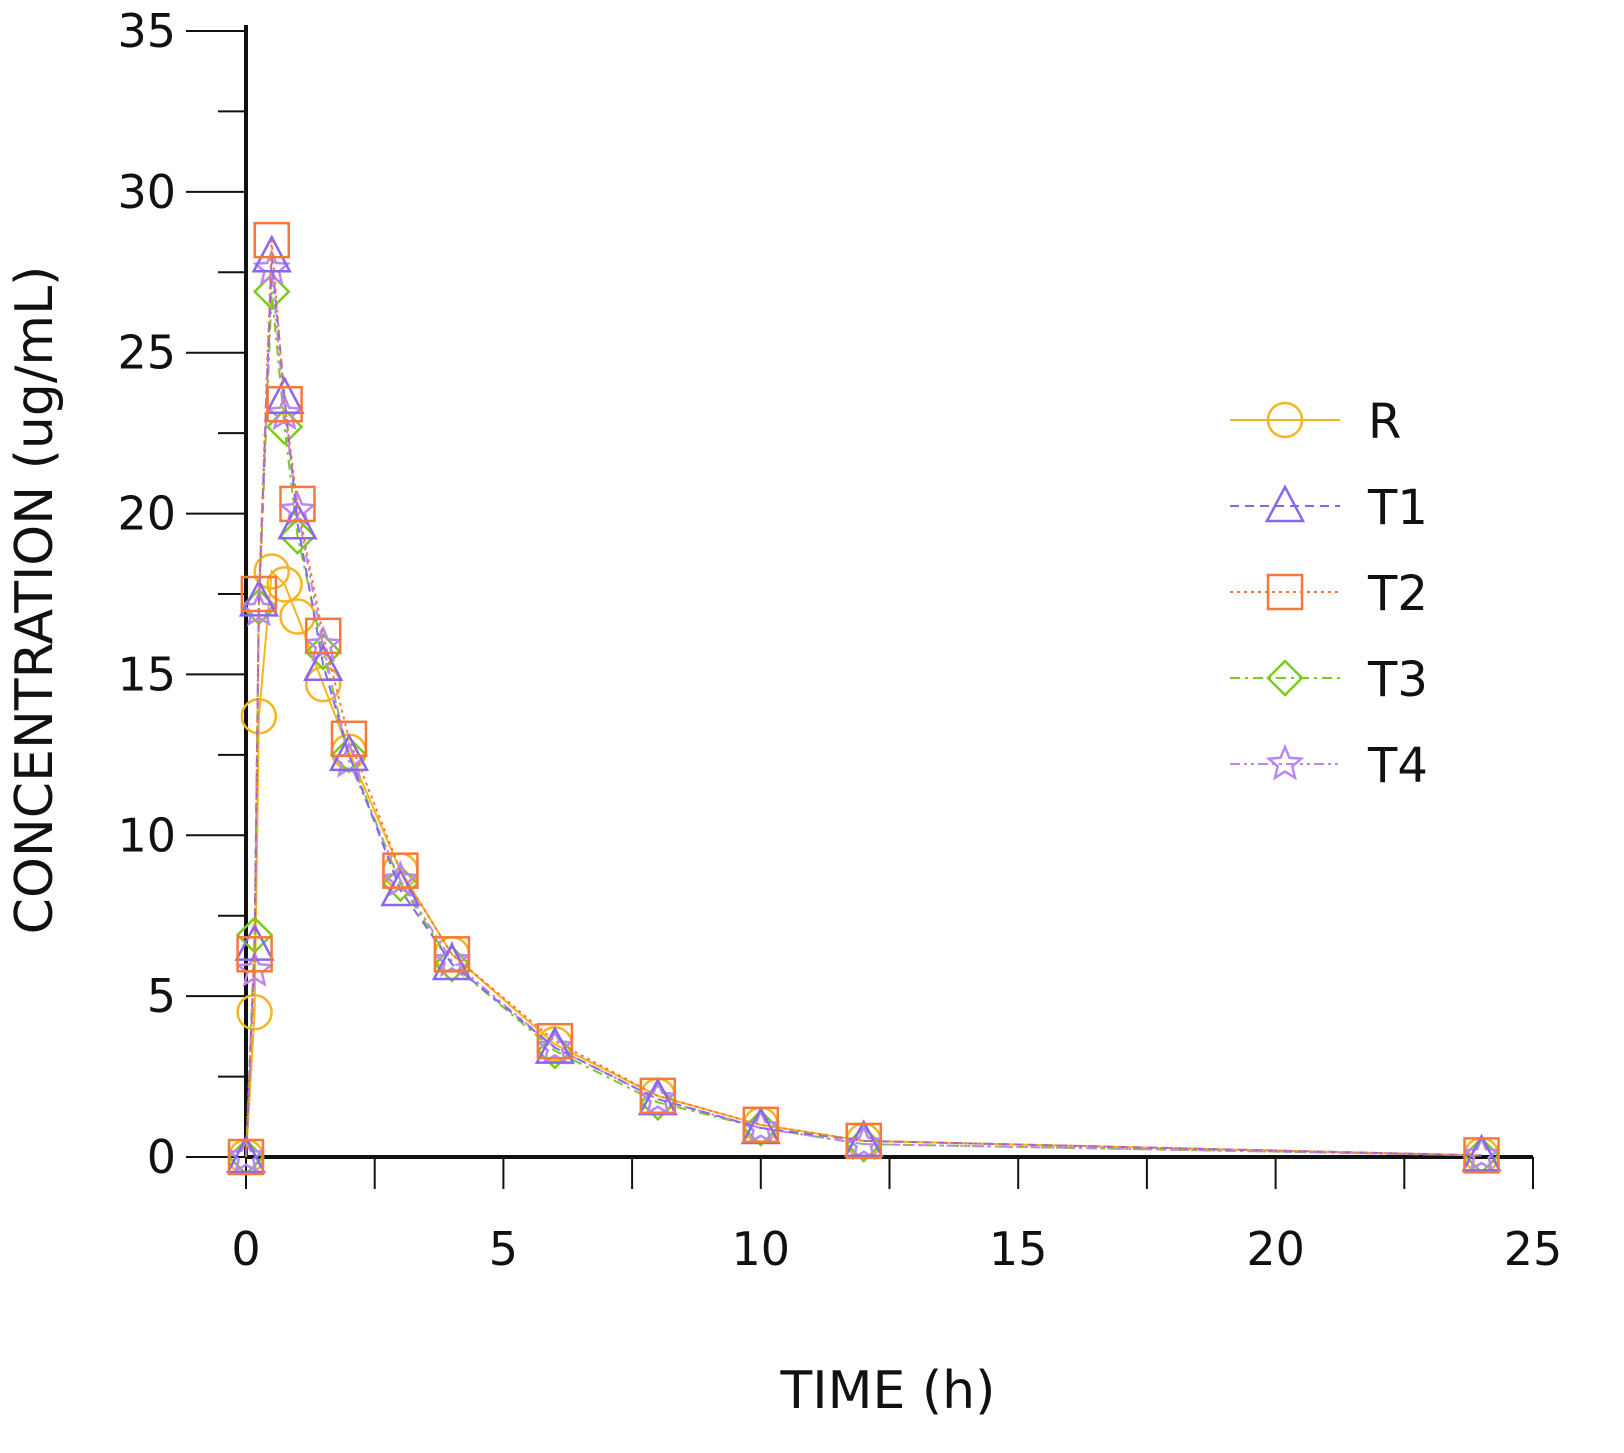  What do you see at coordinates (888, 1391) in the screenshot?
I see `x-axis-title: TIME (h)` at bounding box center [888, 1391].